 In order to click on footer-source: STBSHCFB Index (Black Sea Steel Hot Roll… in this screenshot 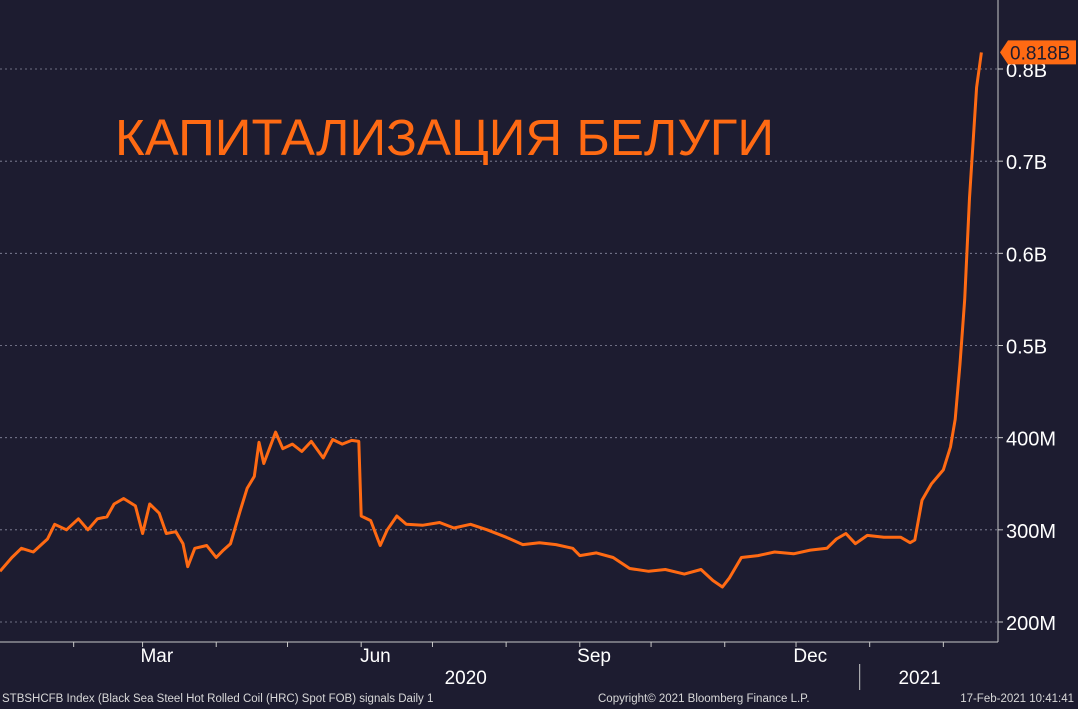, I will do `click(218, 699)`.